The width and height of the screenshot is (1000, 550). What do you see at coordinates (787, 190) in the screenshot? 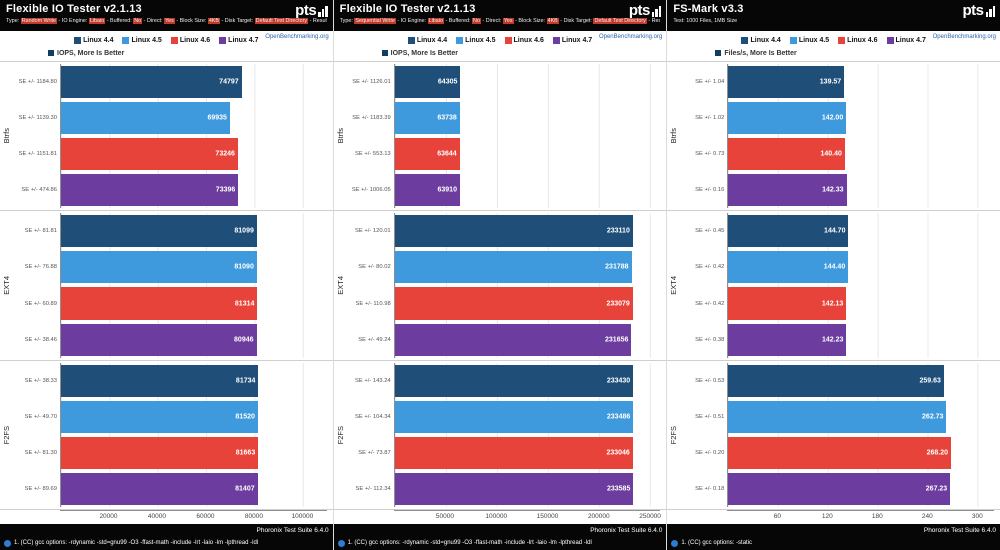
I see `bar: 142.33` at bounding box center [787, 190].